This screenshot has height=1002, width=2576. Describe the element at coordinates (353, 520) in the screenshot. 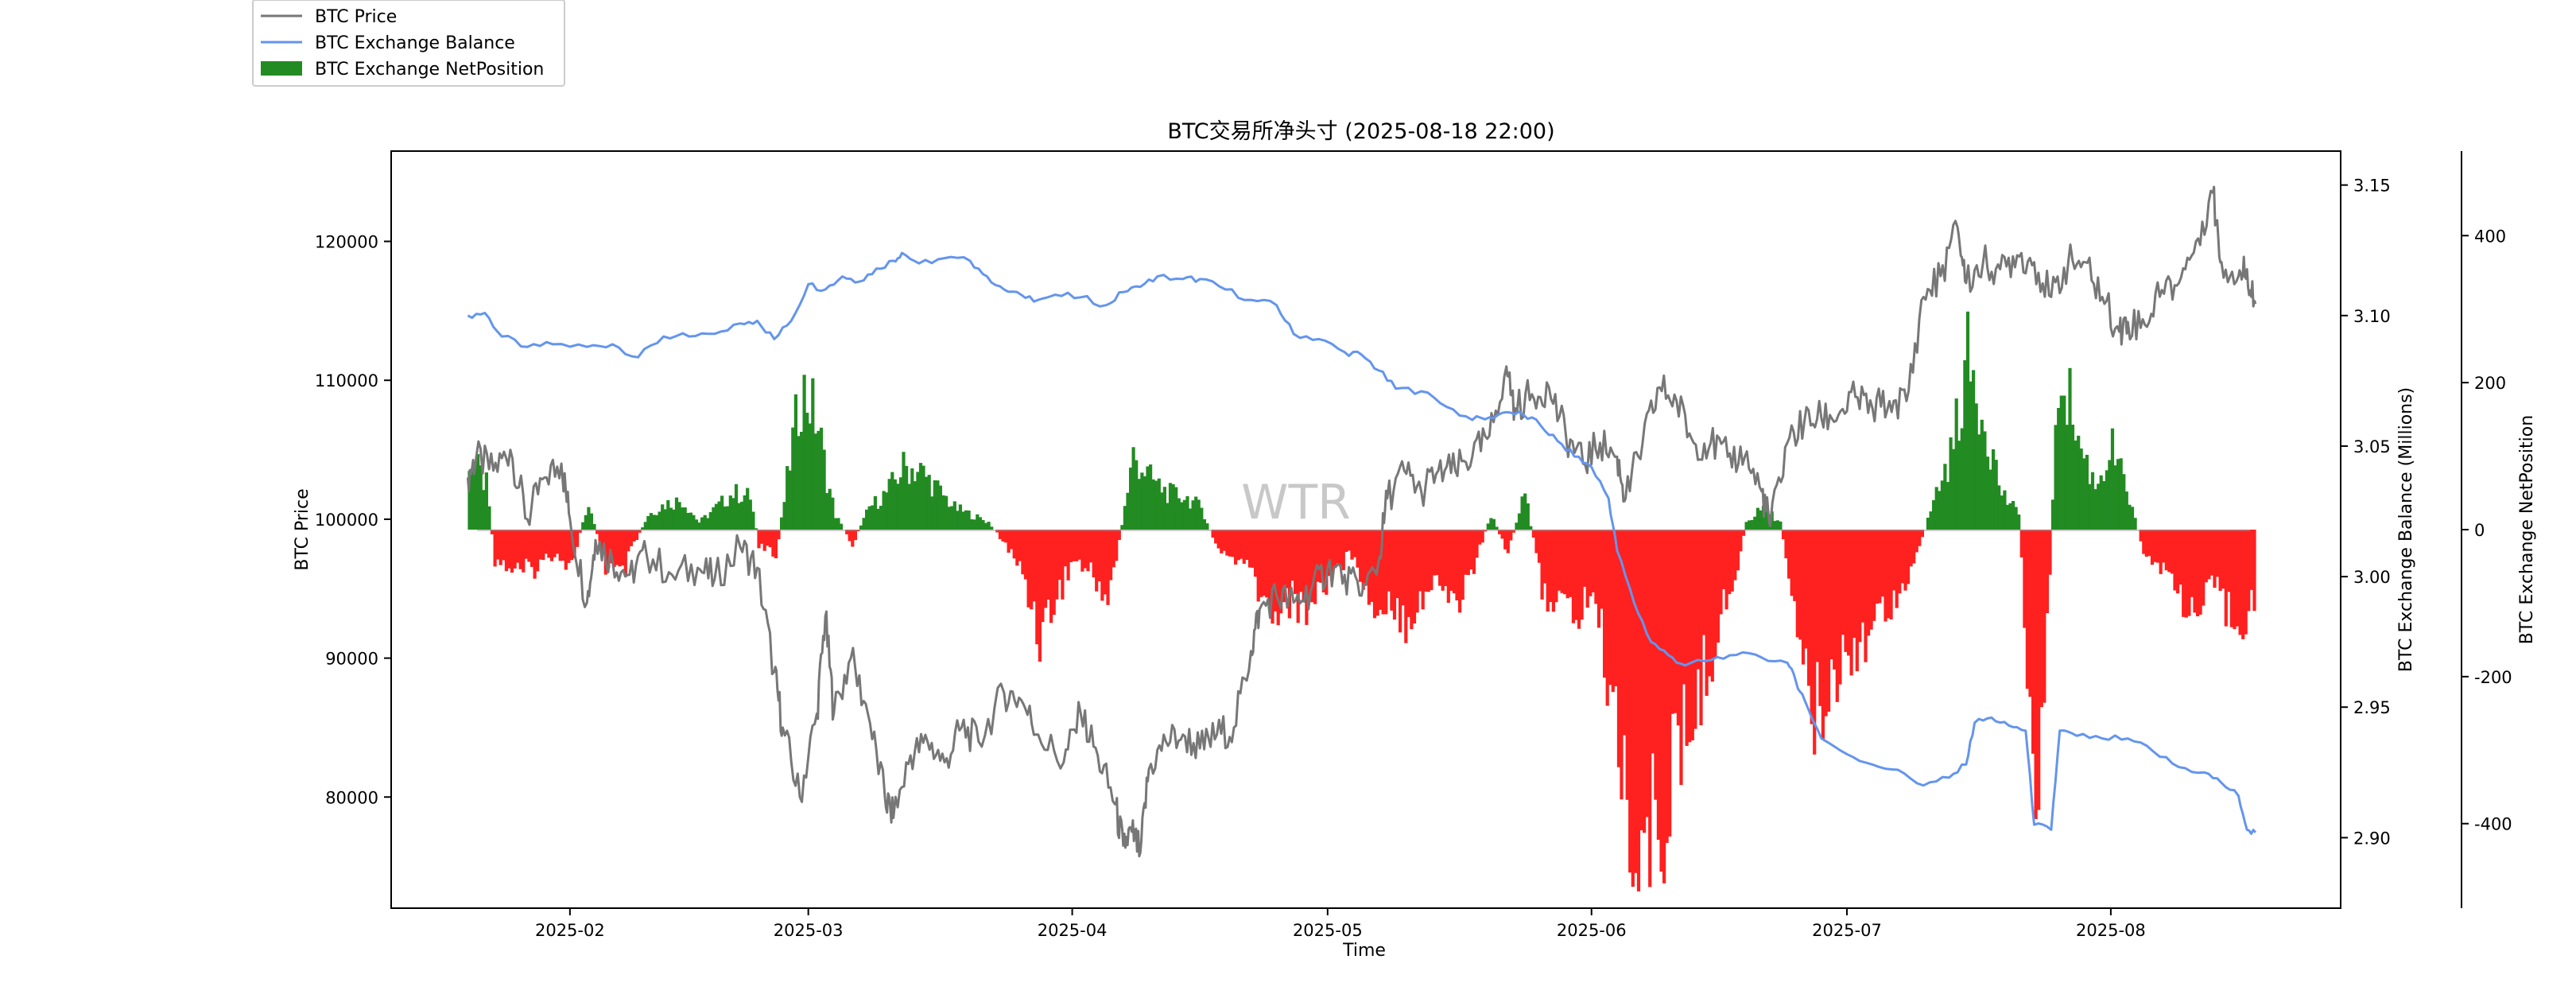

I see `price-axis-ticks: 80000 90000 100000 110000 120000` at that location.